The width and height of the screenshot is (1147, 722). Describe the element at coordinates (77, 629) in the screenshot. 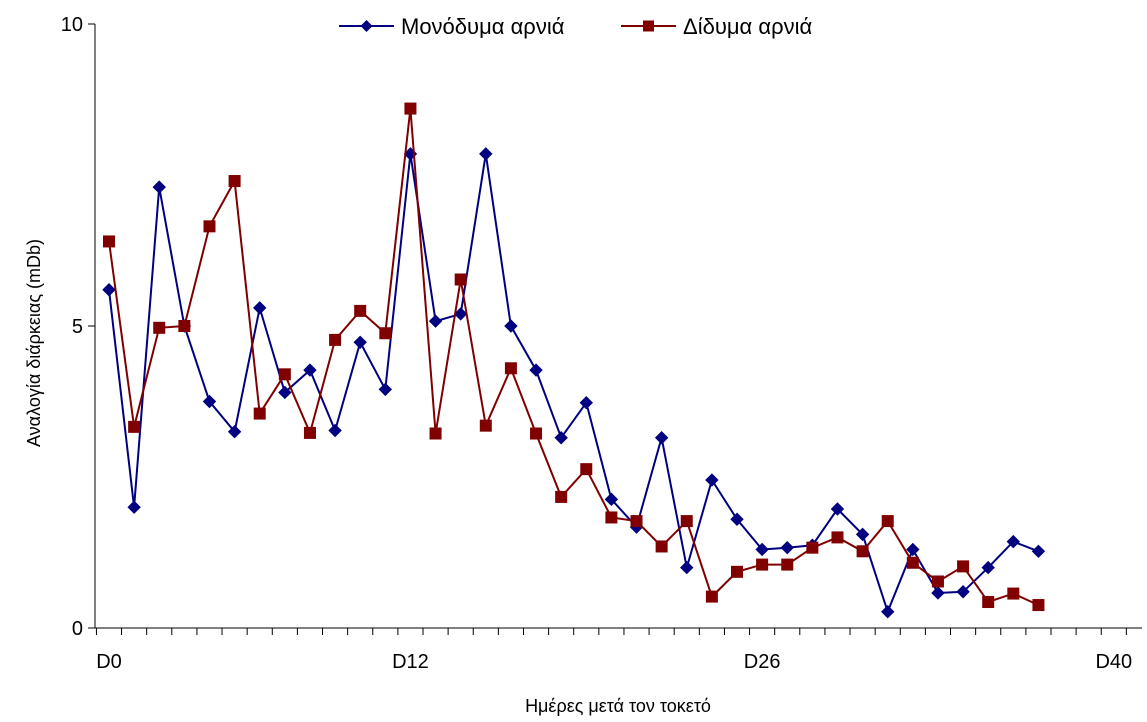

I see `y-tick-label: 0` at that location.